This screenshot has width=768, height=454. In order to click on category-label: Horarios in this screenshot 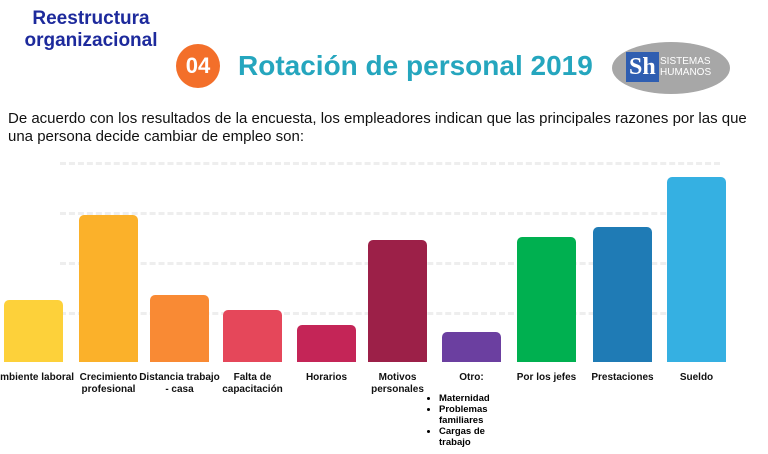, I will do `click(326, 377)`.